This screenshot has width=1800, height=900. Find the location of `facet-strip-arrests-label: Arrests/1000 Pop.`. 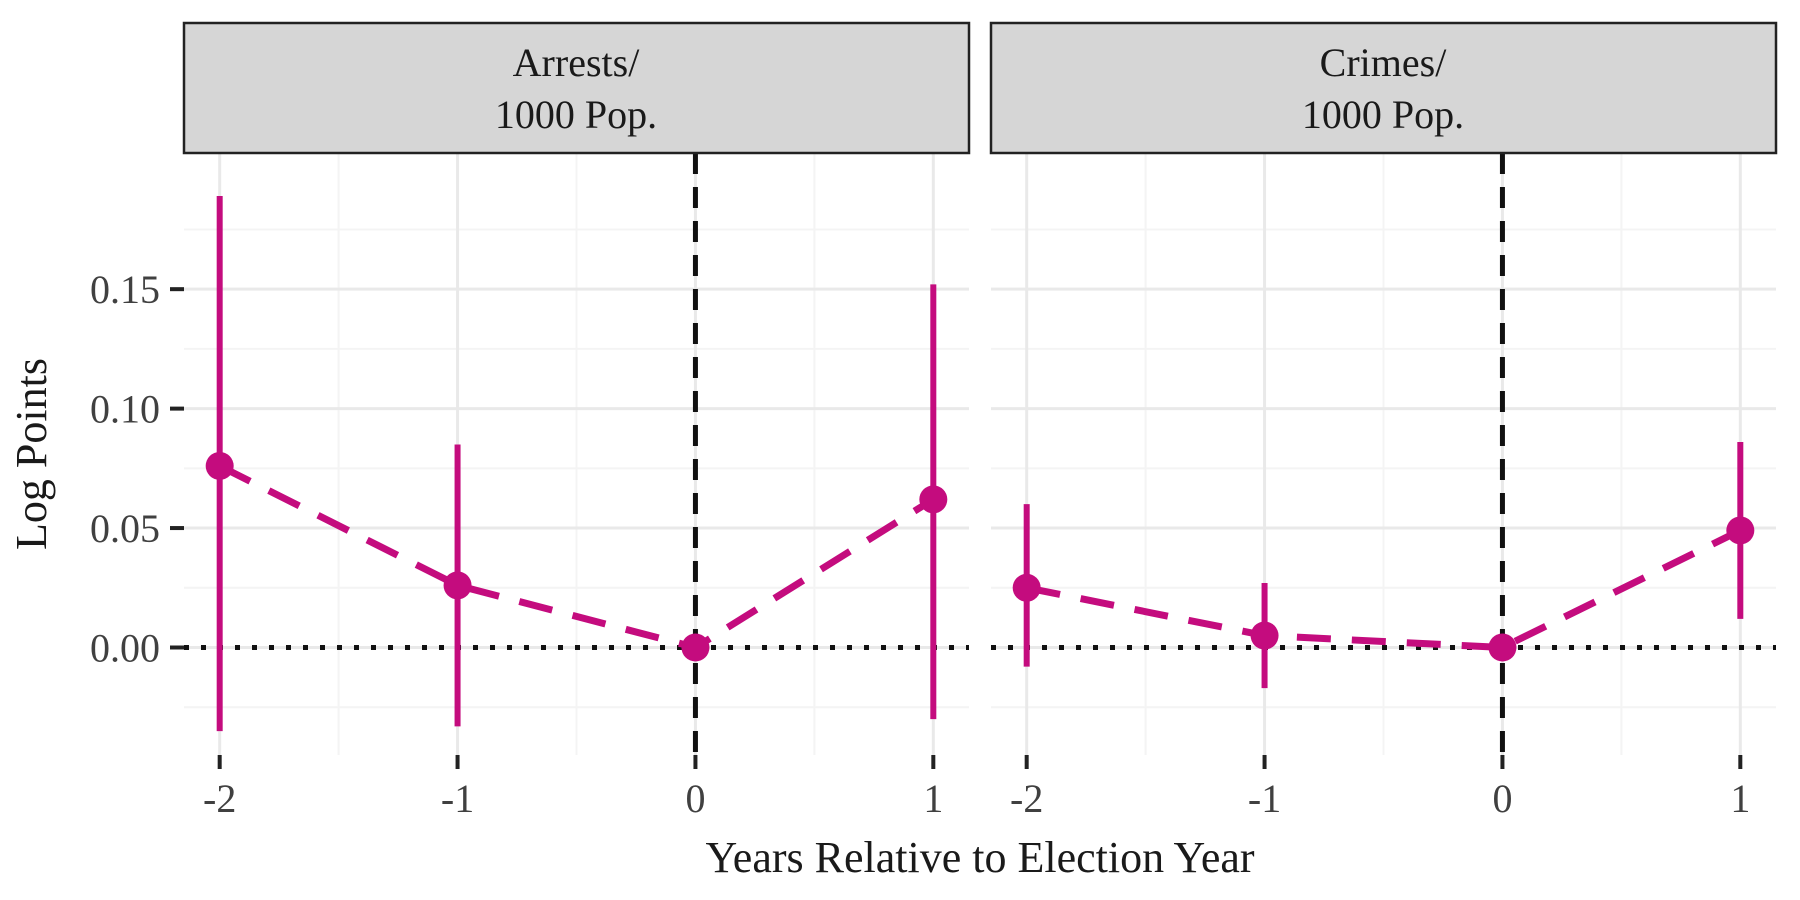

facet-strip-arrests-label: Arrests/1000 Pop. is located at coordinates (576, 88).